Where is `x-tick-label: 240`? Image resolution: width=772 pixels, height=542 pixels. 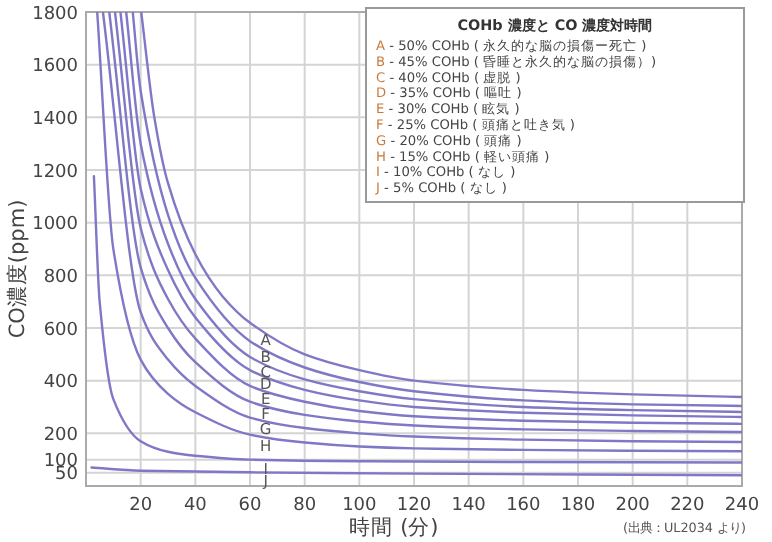 x-tick-label: 240 is located at coordinates (742, 506).